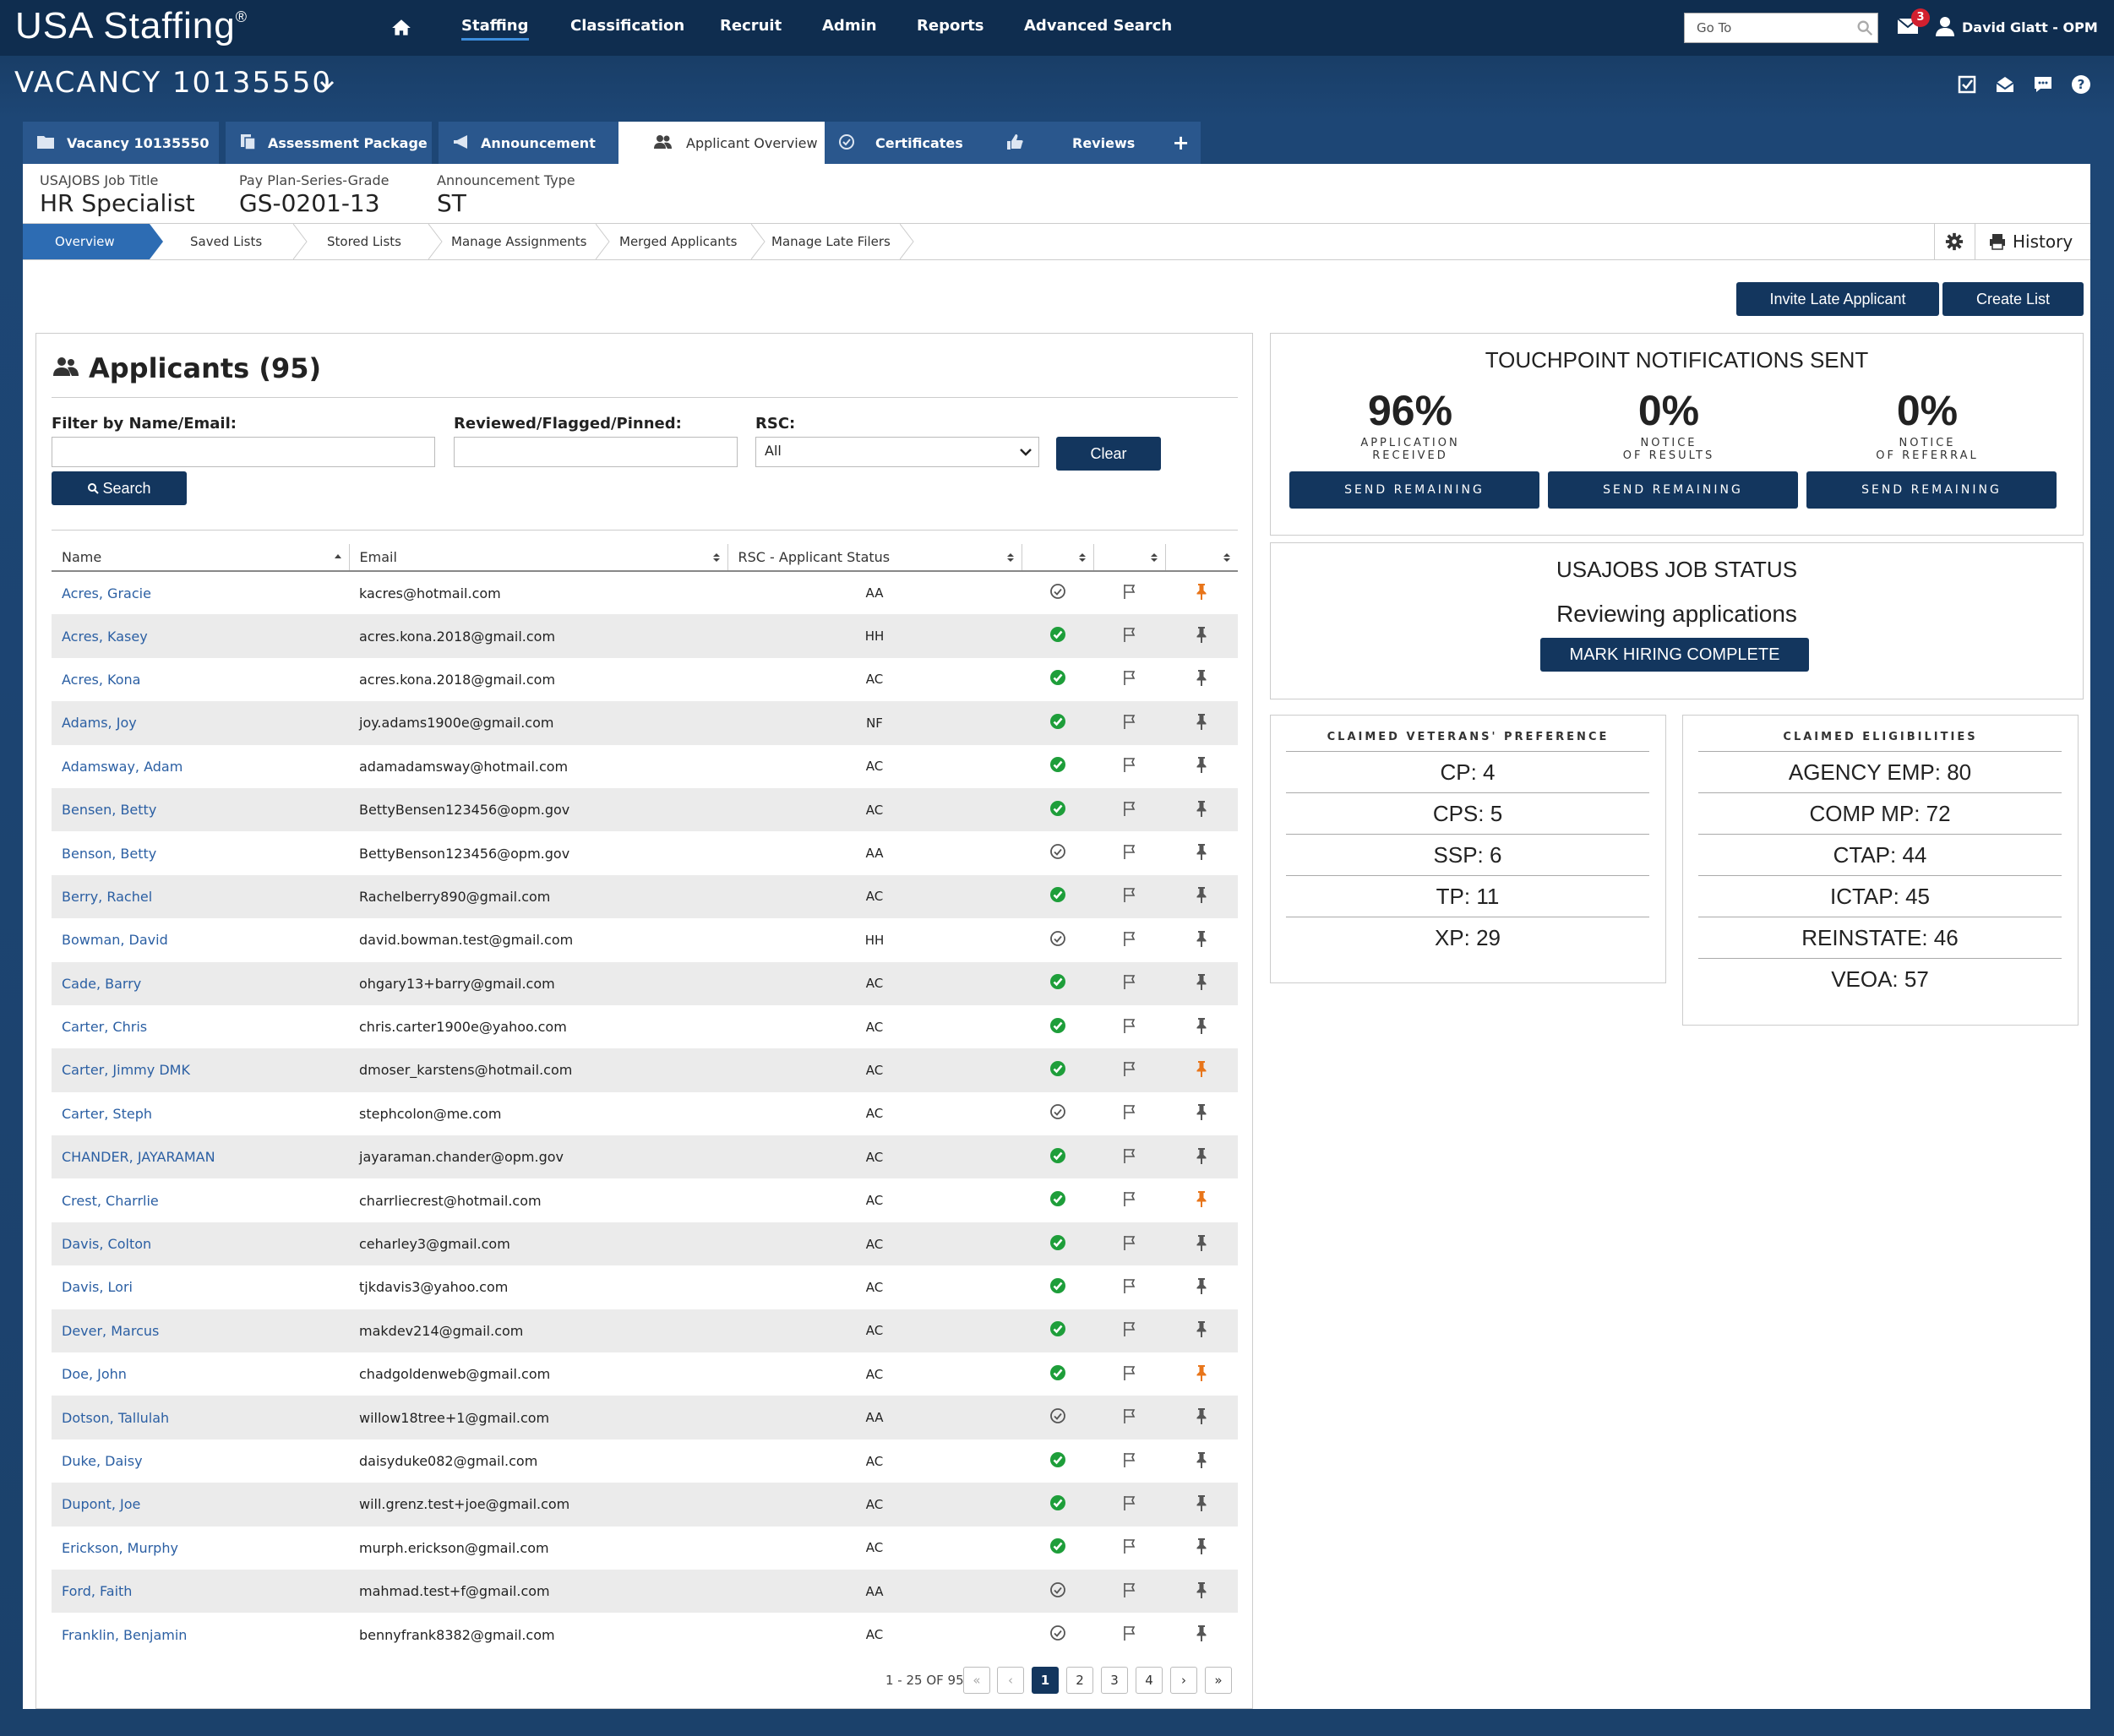 This screenshot has width=2114, height=1736. Describe the element at coordinates (950, 26) in the screenshot. I see `nav-reports: Reports` at that location.